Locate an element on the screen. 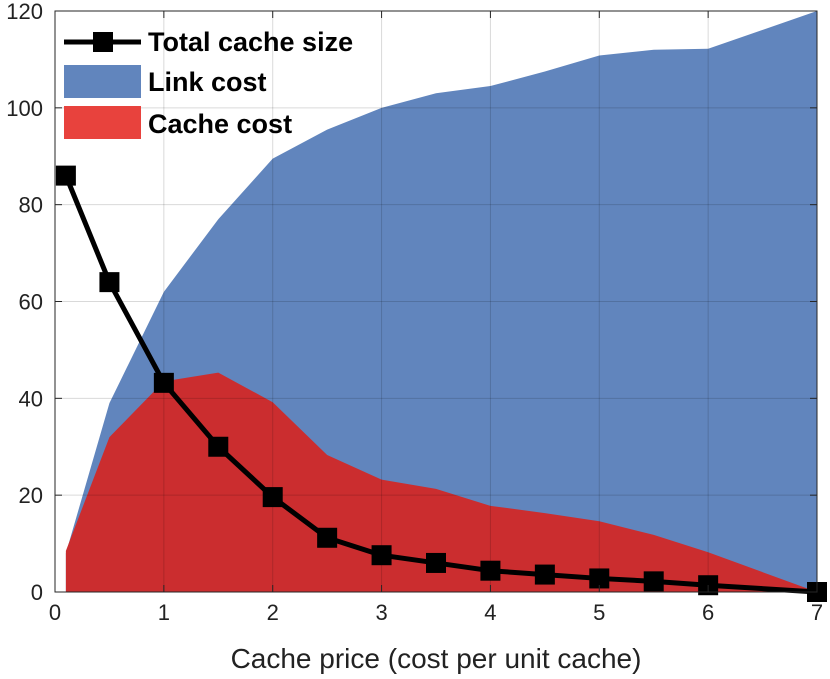  x-axis-title: Cache price (cost per unit cache) is located at coordinates (436, 658).